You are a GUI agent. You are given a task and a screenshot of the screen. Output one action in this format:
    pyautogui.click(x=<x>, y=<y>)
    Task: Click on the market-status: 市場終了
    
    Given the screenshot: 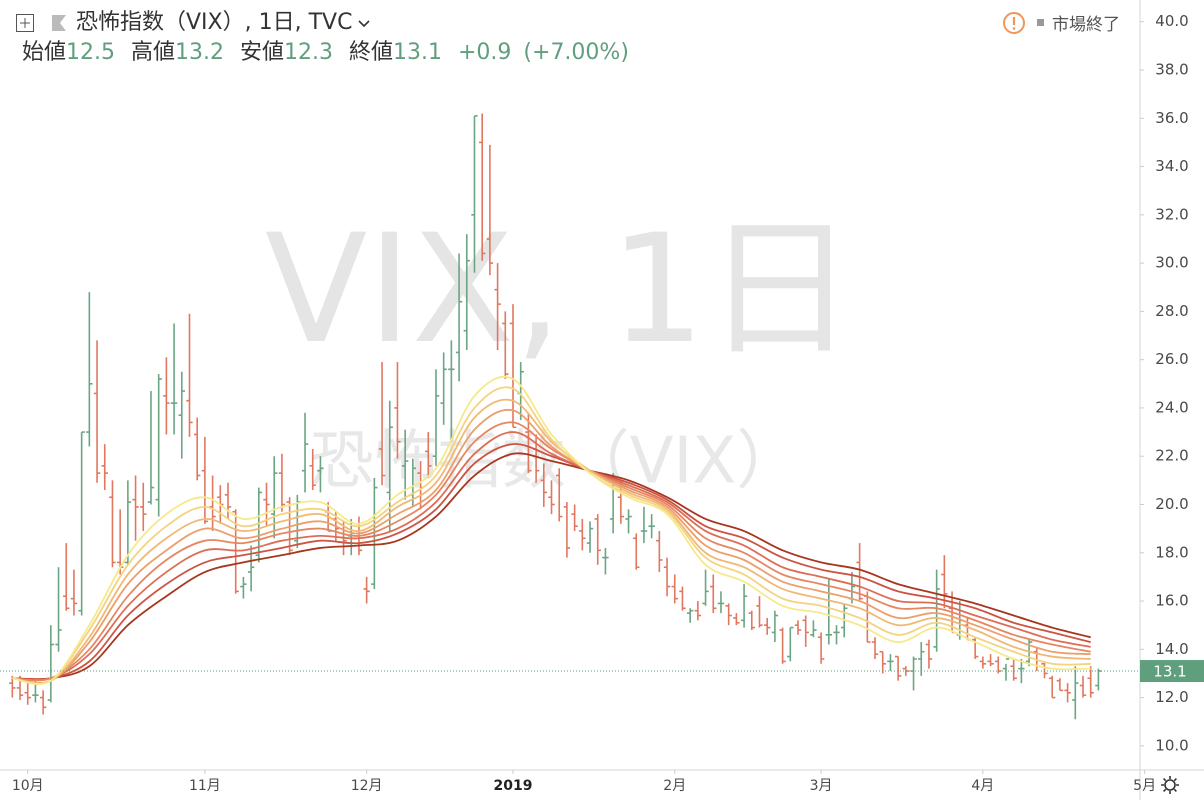 What is the action you would take?
    pyautogui.click(x=1061, y=22)
    